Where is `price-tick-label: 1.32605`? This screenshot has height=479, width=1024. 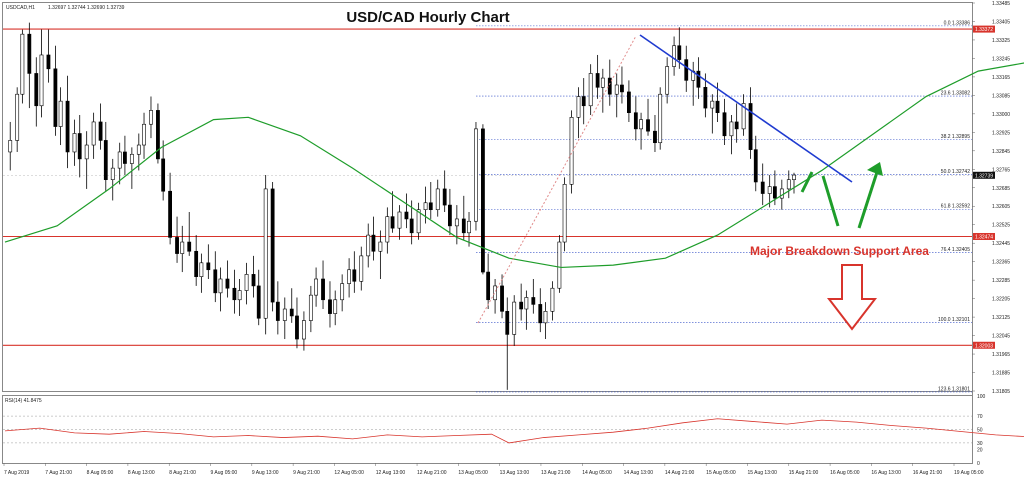 price-tick-label: 1.32605 is located at coordinates (1001, 207).